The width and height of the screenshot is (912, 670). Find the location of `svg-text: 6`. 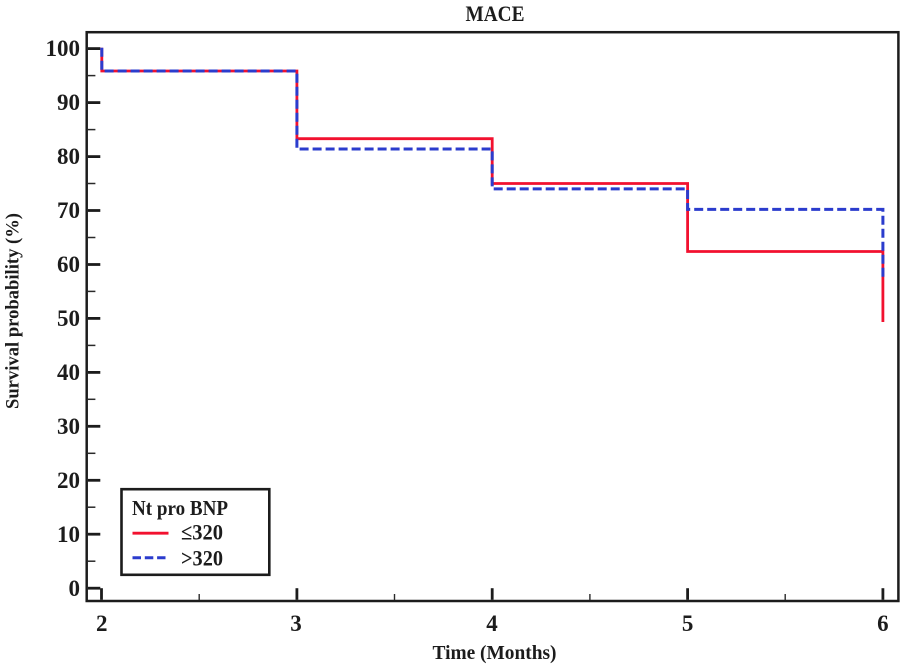

svg-text: 6 is located at coordinates (883, 623).